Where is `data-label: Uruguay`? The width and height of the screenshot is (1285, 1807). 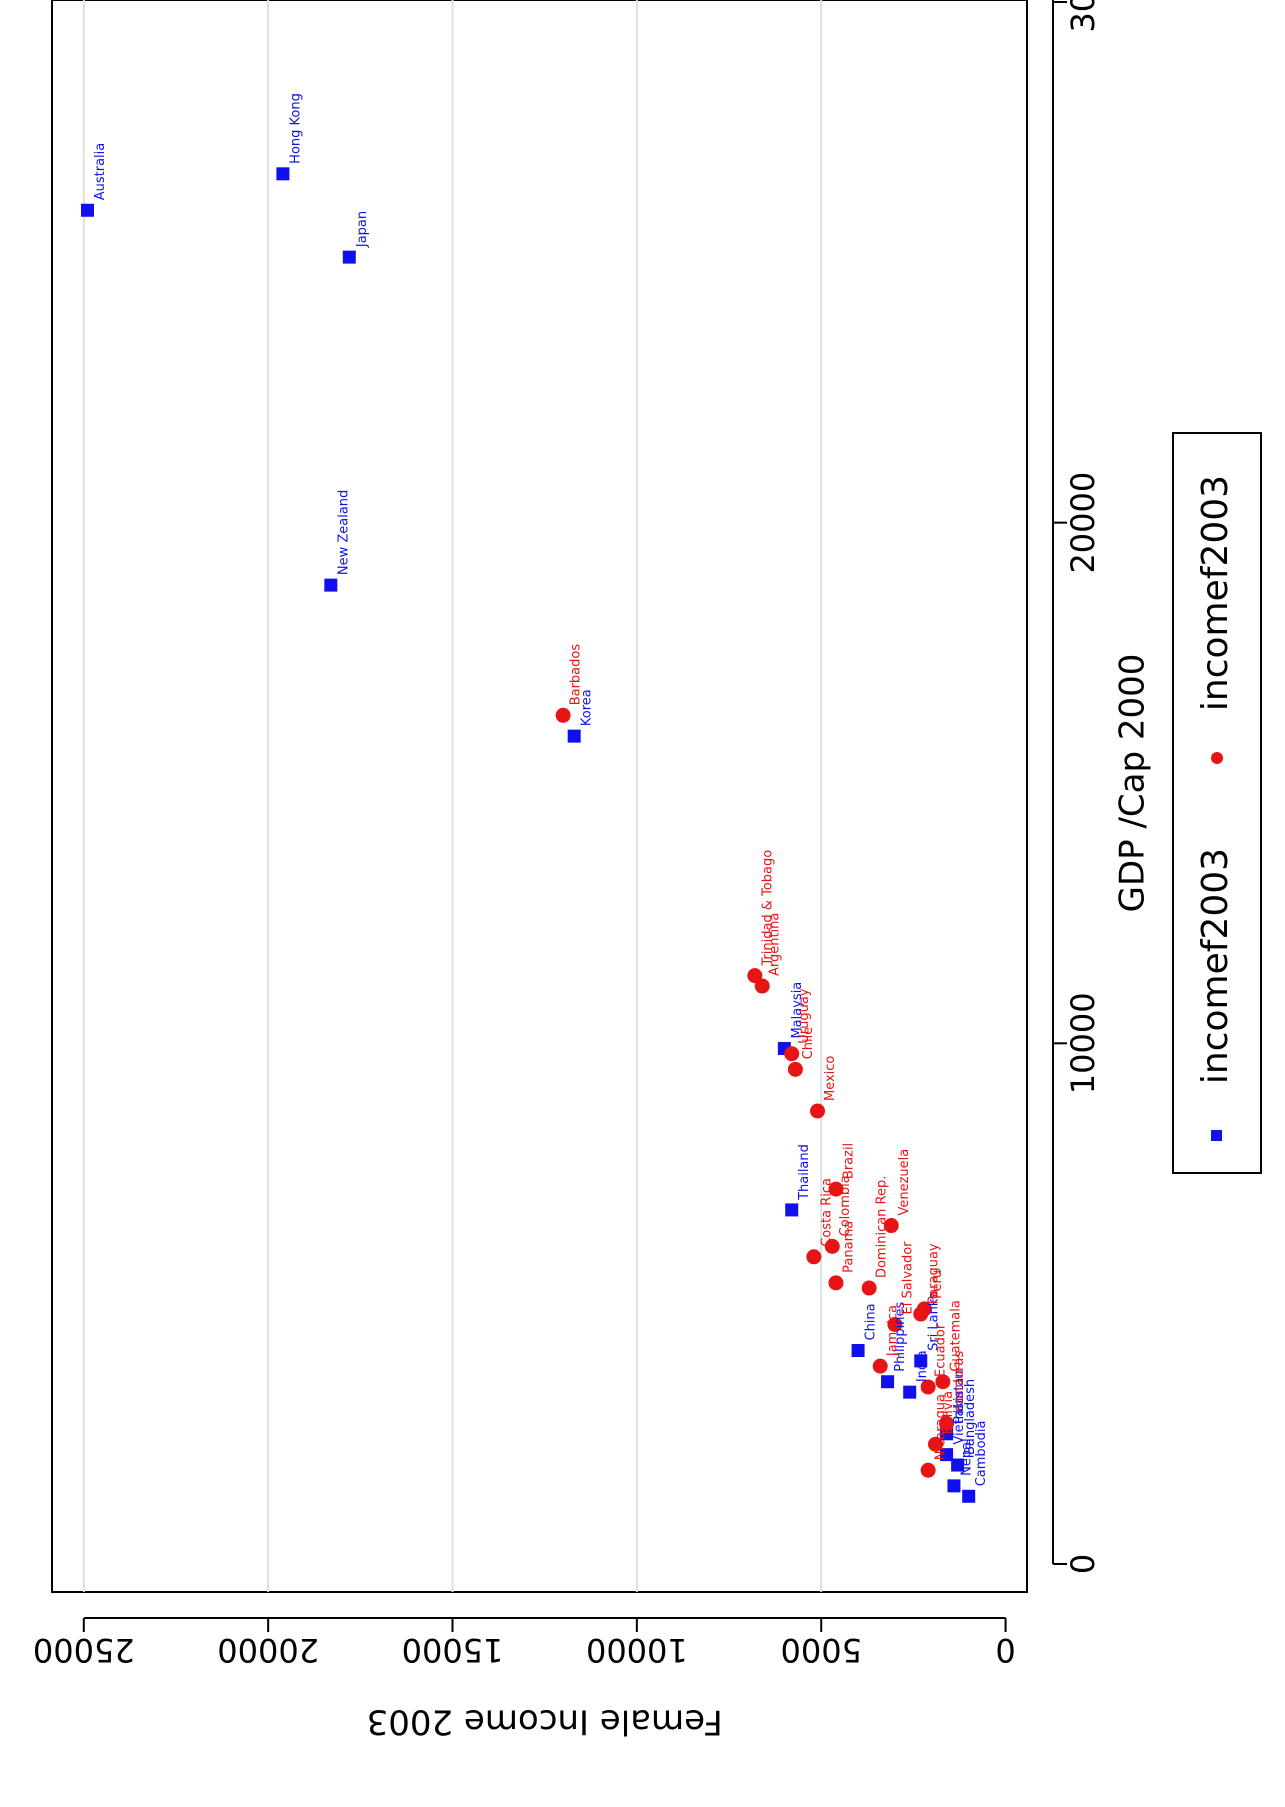
data-label: Uruguay is located at coordinates (804, 1016).